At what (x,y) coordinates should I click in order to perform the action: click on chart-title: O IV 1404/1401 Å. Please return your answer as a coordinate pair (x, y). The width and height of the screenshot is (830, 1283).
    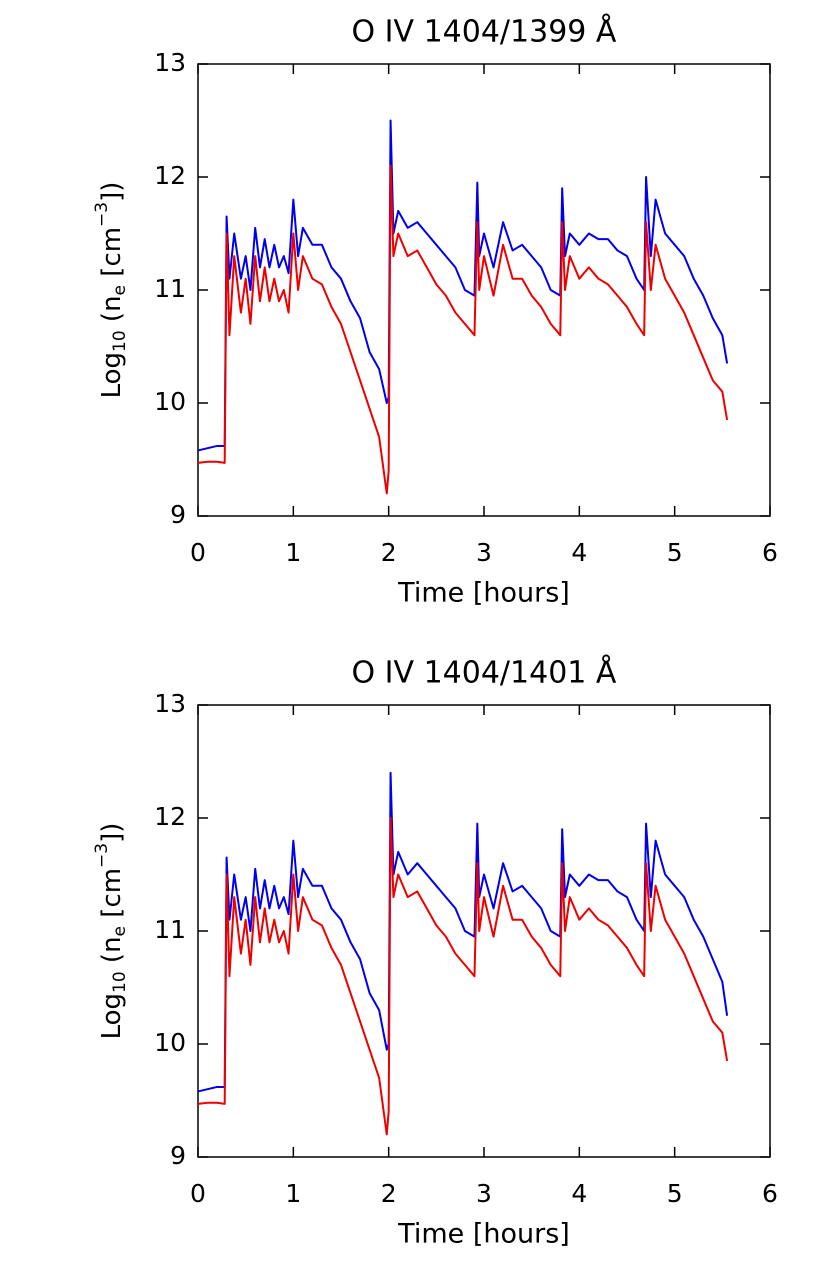
    Looking at the image, I should click on (484, 673).